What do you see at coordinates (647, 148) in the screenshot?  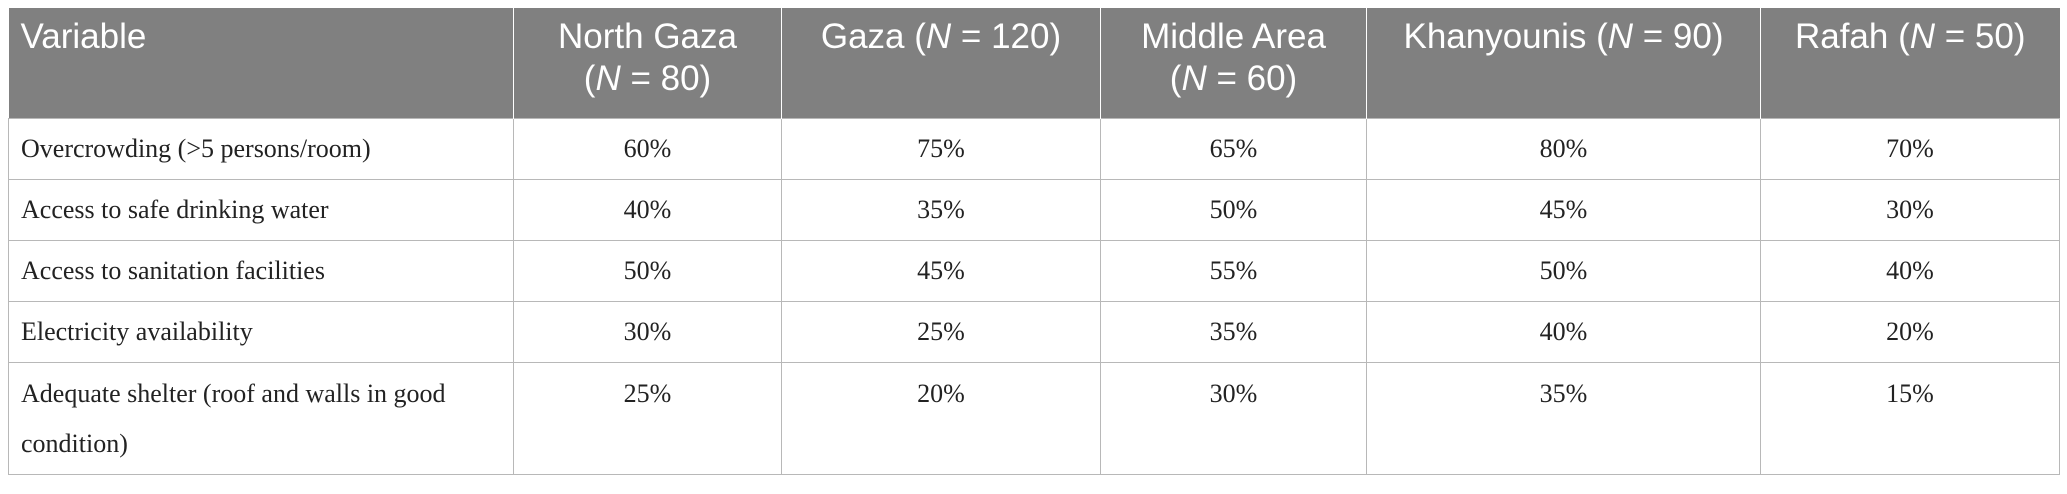 I see `value-cell: 60%` at bounding box center [647, 148].